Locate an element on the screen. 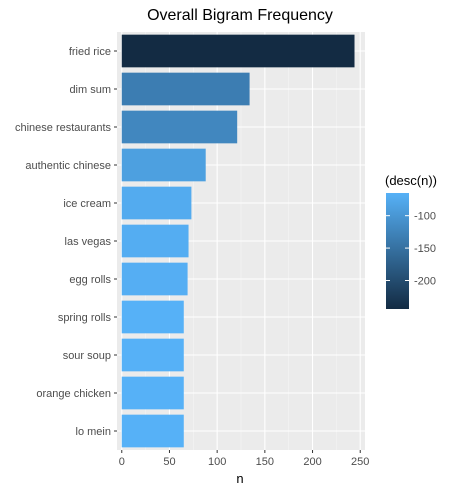 This screenshot has height=492, width=460. y-tick-label: dim sum is located at coordinates (90, 90).